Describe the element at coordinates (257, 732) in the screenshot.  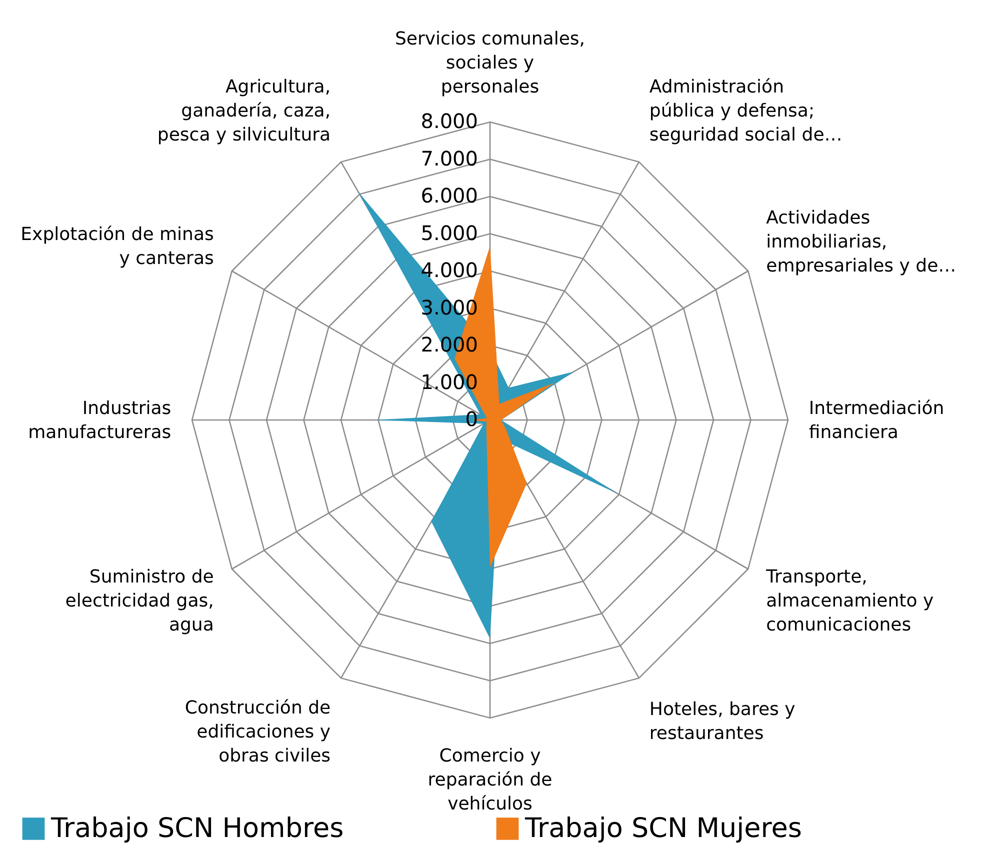
I see `spoke-label: Construcción de edificaciones y obras civiles` at that location.